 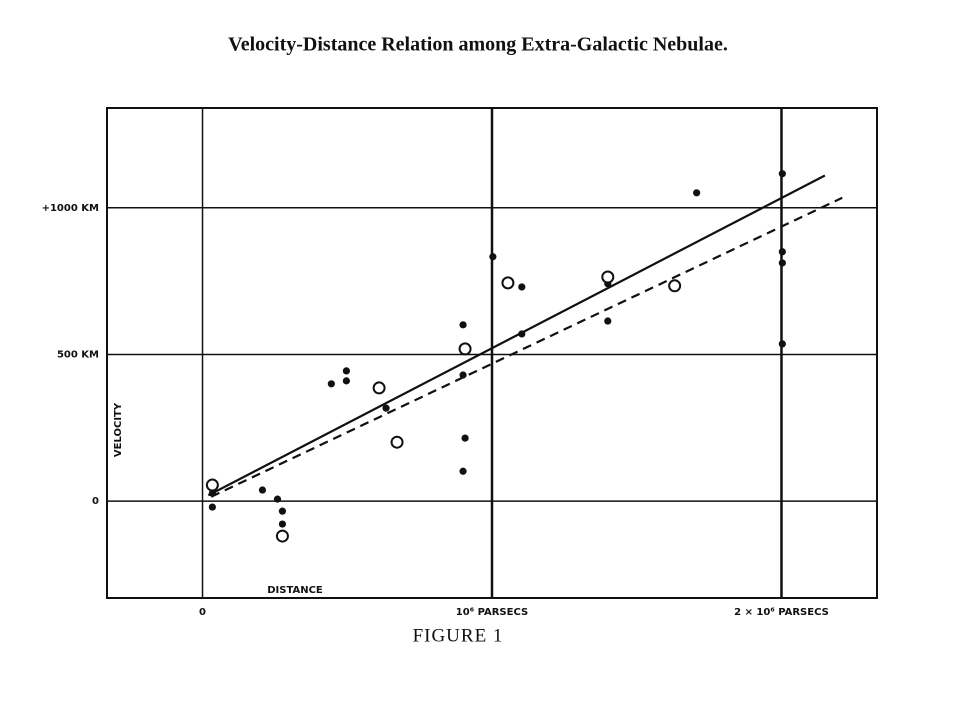 What do you see at coordinates (458, 635) in the screenshot?
I see `figure-caption: FIGURE 1` at bounding box center [458, 635].